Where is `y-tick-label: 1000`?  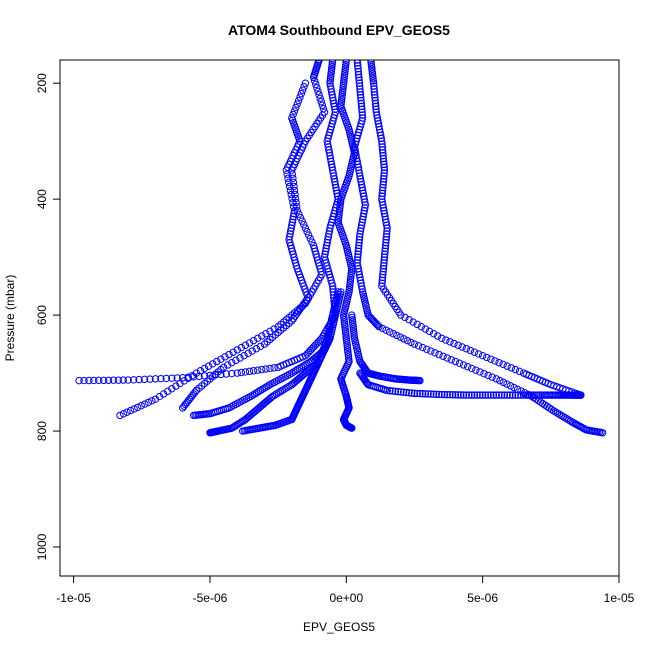
y-tick-label: 1000 is located at coordinates (42, 546).